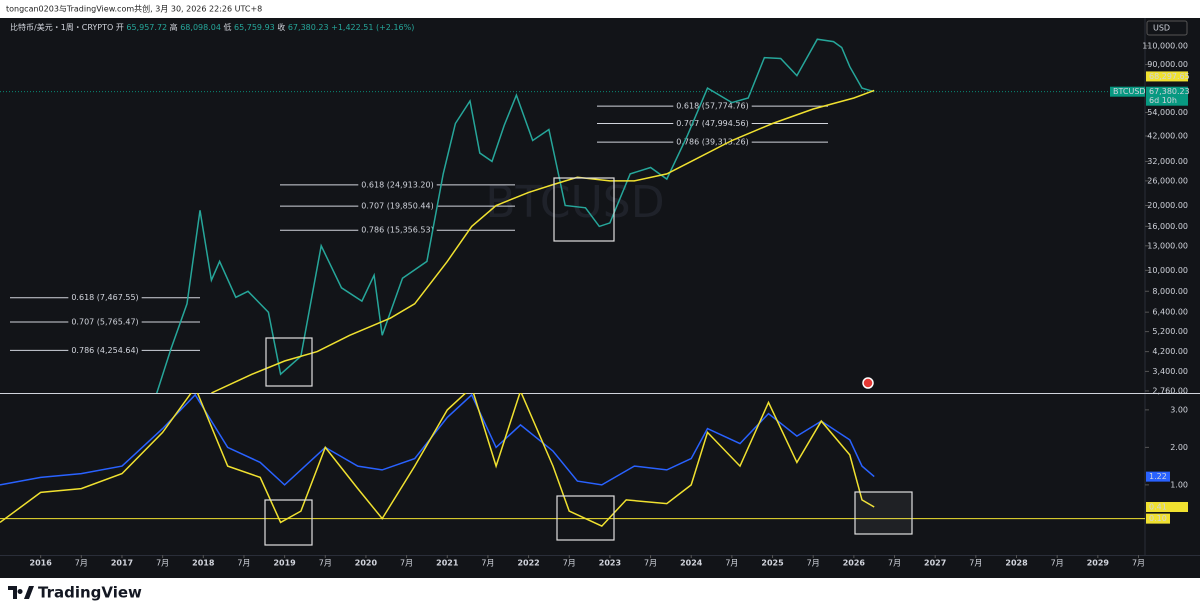 This screenshot has width=1200, height=612. Describe the element at coordinates (1167, 205) in the screenshot. I see `y-tick-label: 20,000.00` at that location.